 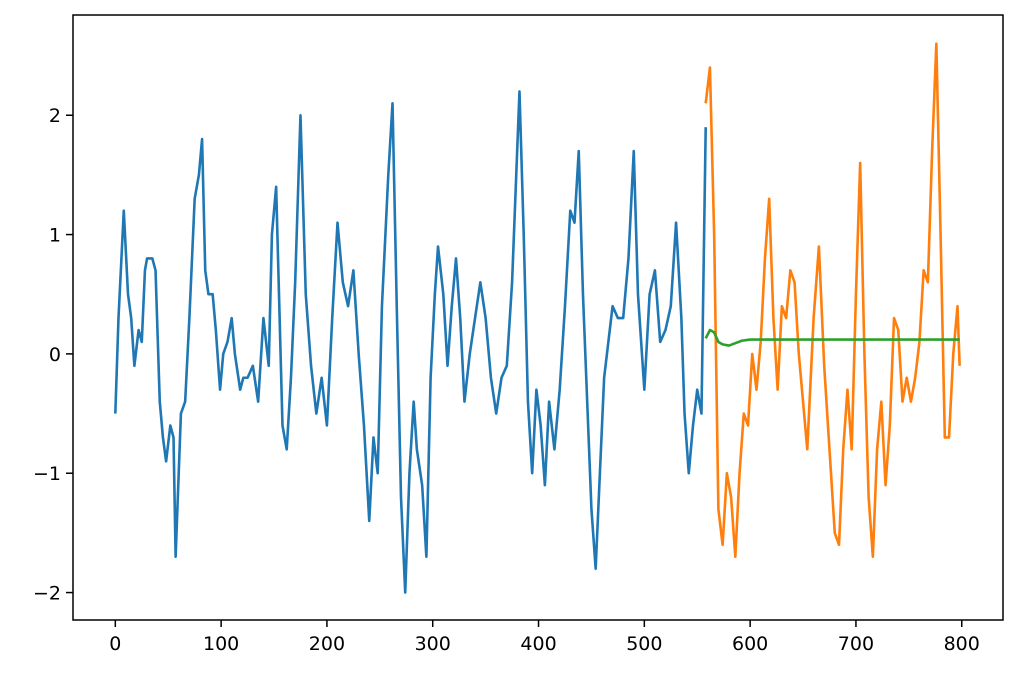 What do you see at coordinates (327, 644) in the screenshot?
I see `x-tick-label: 200` at bounding box center [327, 644].